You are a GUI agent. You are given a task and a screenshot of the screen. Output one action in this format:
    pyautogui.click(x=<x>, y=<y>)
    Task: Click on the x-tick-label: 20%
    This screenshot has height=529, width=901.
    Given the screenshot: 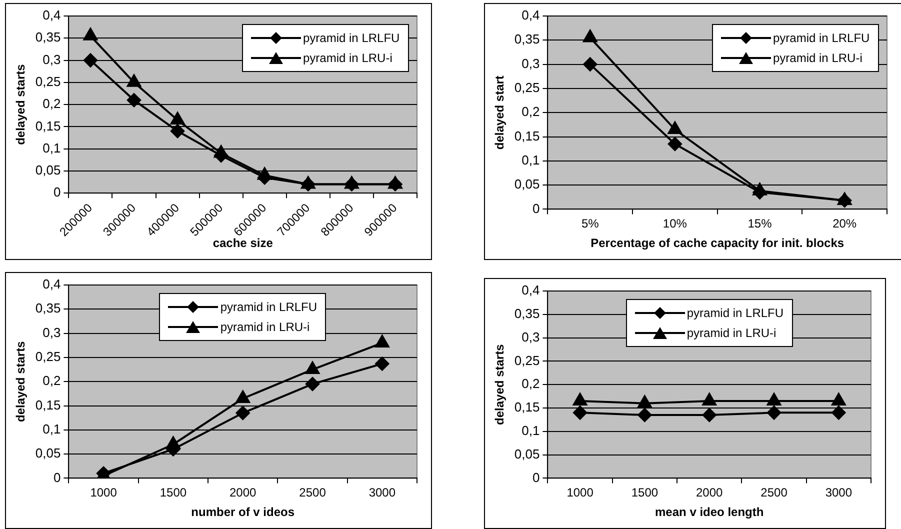 What is the action you would take?
    pyautogui.click(x=844, y=223)
    